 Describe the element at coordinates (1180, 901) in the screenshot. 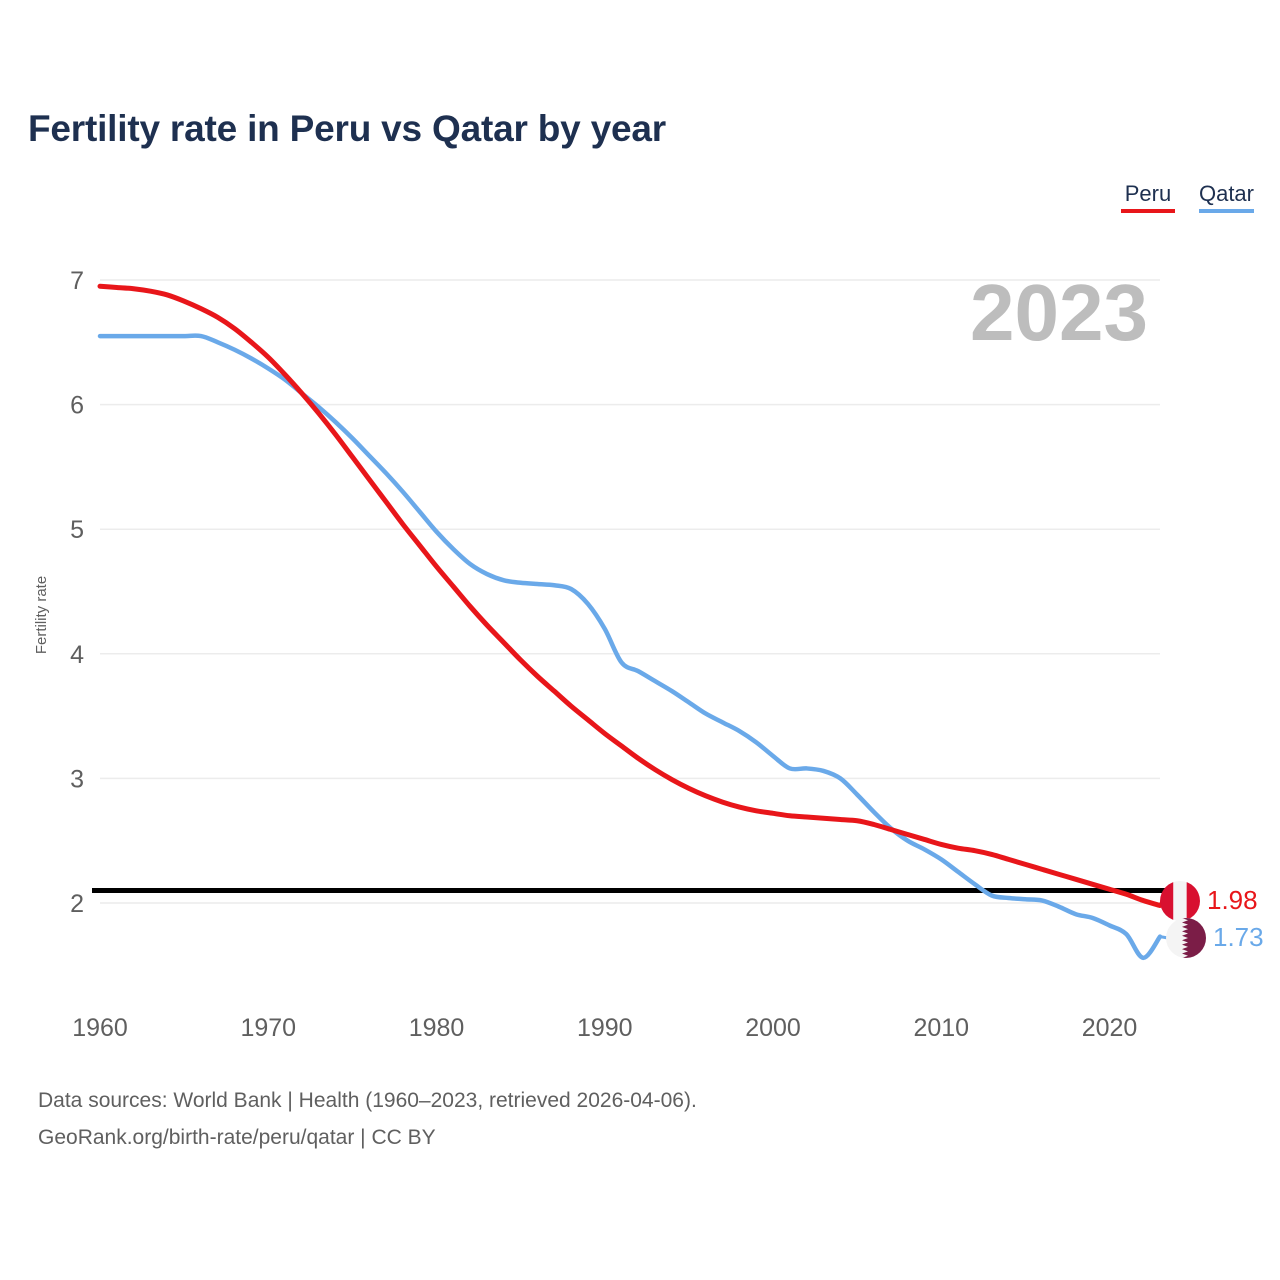

I see `peru-flag-icon` at that location.